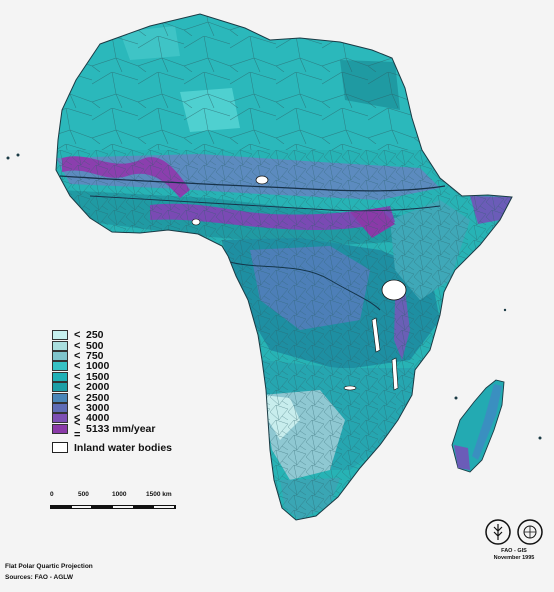  I want to click on legend-row: <2000, so click(112, 387).